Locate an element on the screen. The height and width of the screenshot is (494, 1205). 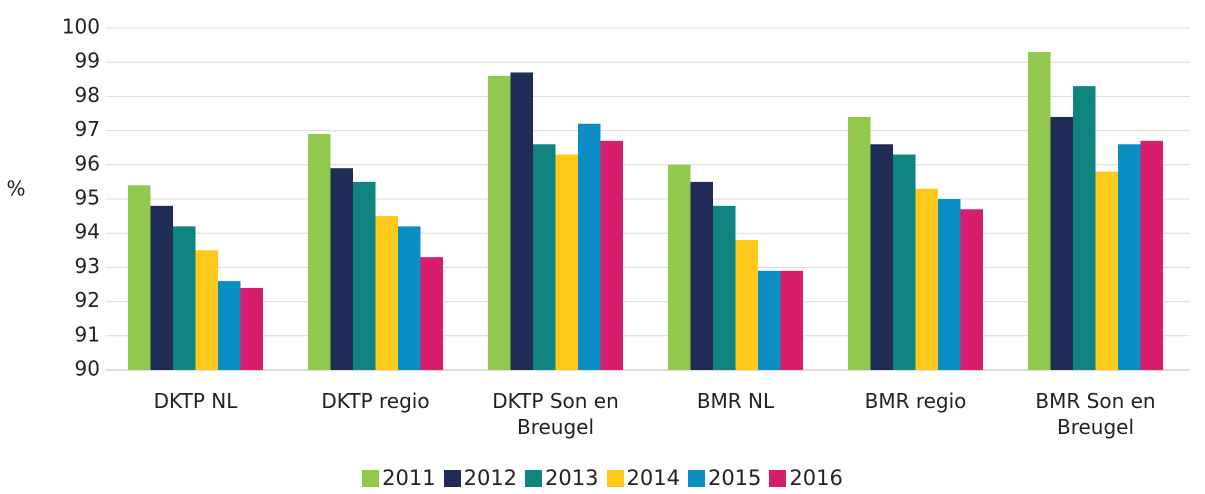
y-tick-label: 92 is located at coordinates (87, 300).